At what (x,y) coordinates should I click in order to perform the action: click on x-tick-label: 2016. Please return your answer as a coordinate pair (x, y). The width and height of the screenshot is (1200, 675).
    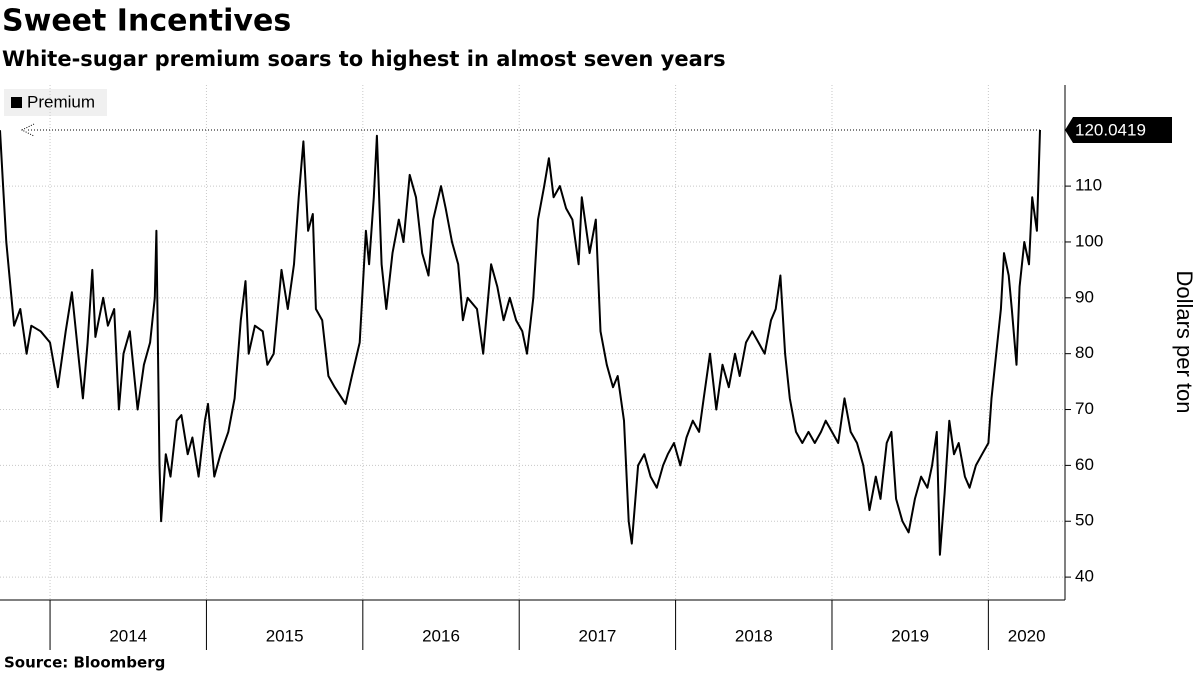
    Looking at the image, I should click on (441, 635).